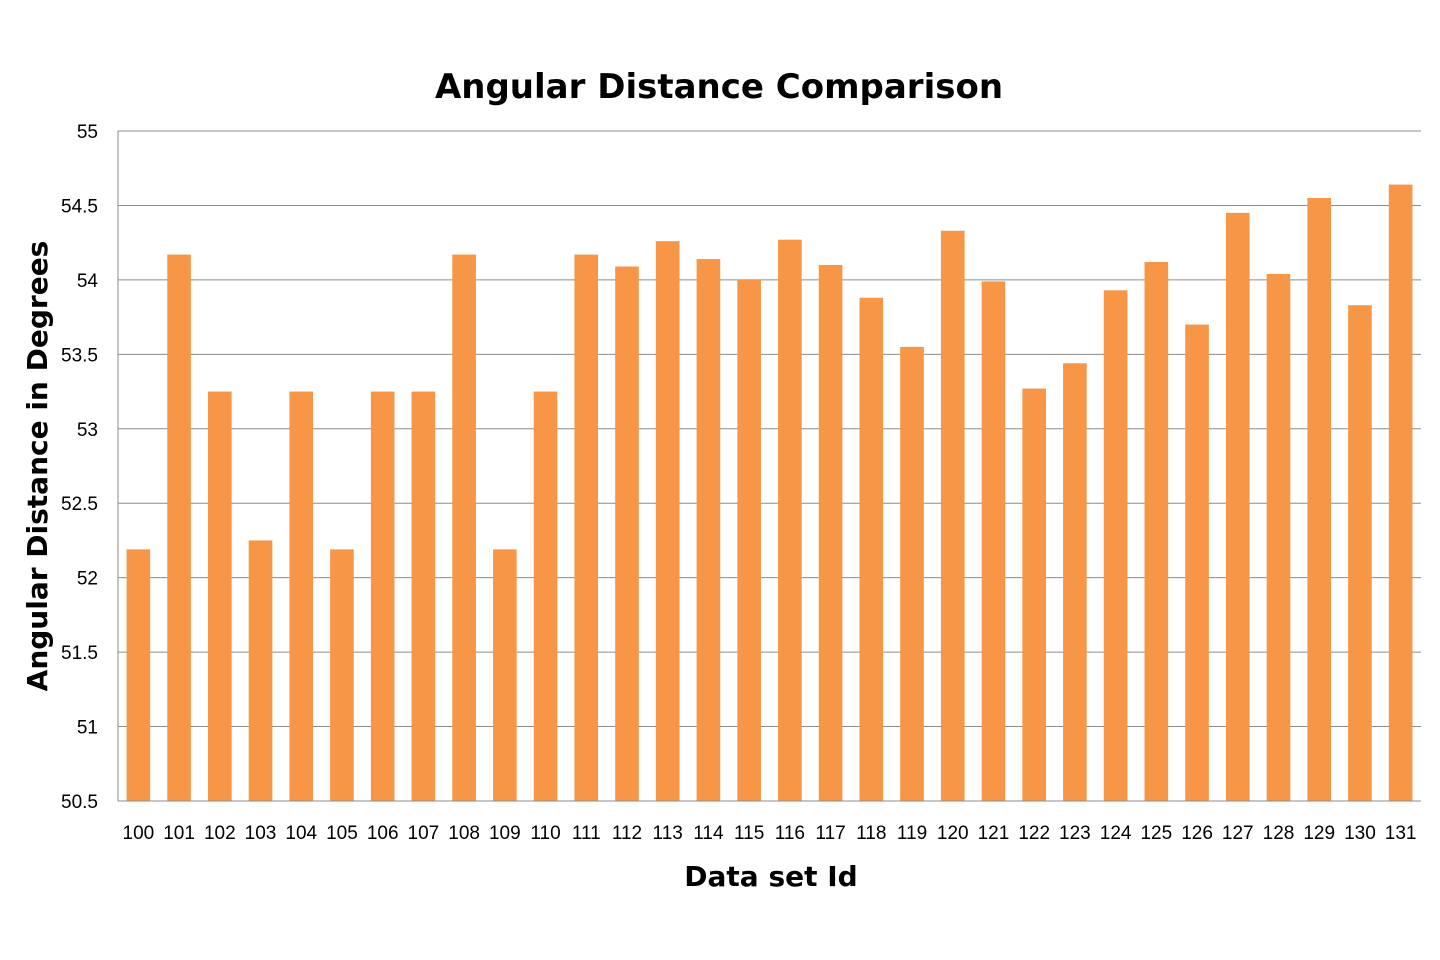  Describe the element at coordinates (1034, 833) in the screenshot. I see `x-tick-label: 122` at that location.